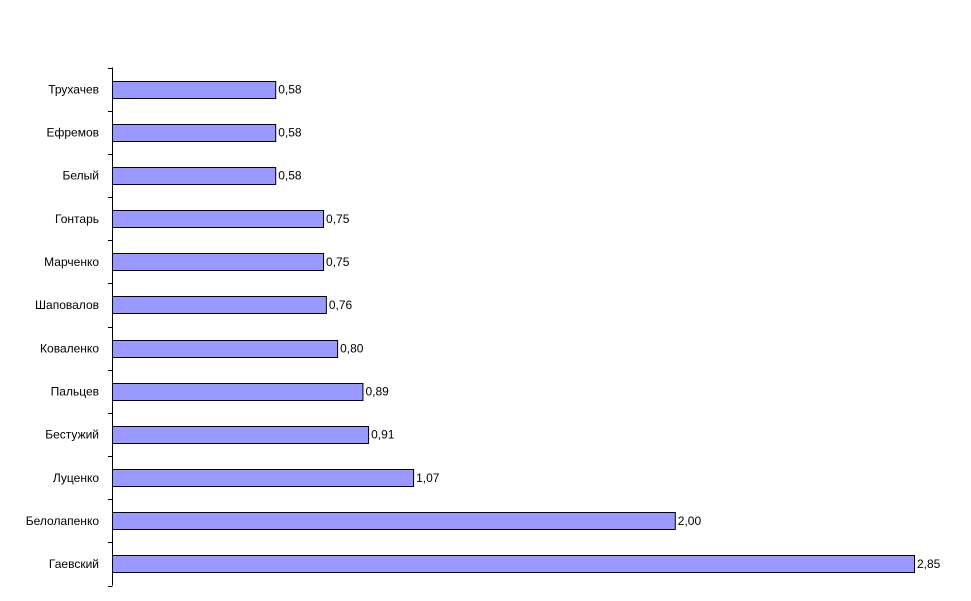  Describe the element at coordinates (352, 348) in the screenshot. I see `value-label: 0,80` at that location.